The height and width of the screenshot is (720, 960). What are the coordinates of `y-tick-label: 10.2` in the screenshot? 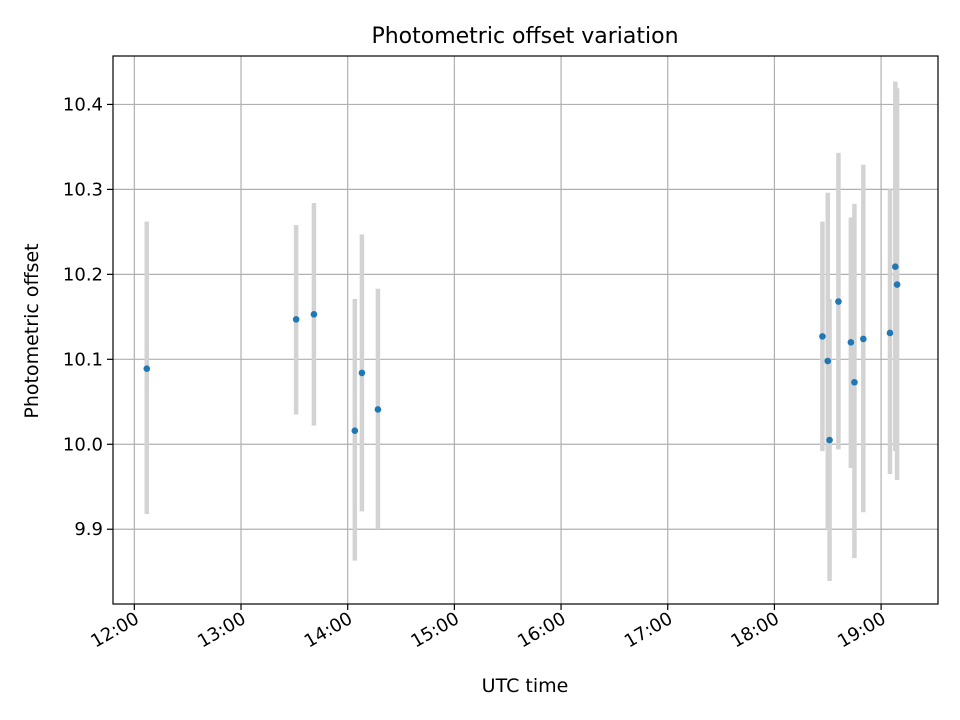 It's located at (83, 274).